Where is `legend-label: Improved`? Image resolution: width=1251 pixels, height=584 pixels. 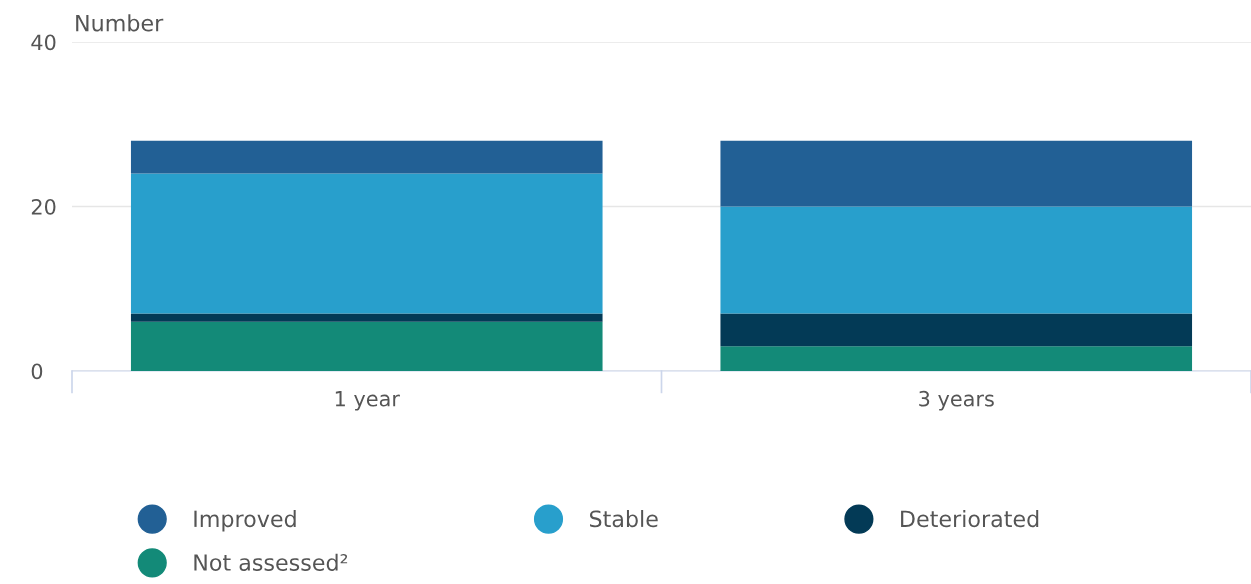
legend-label: Improved is located at coordinates (245, 521).